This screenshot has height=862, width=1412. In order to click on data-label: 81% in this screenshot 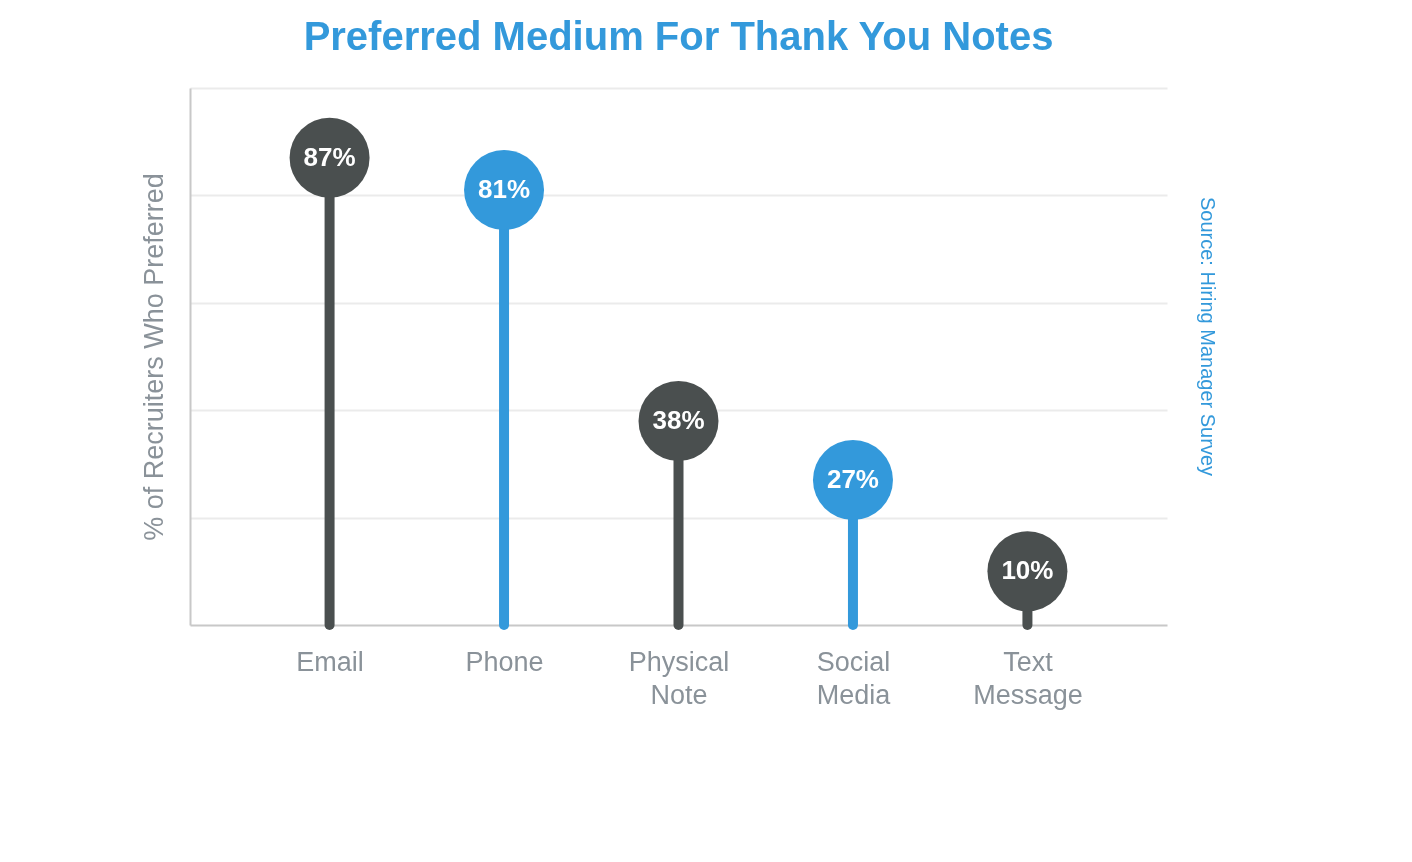, I will do `click(504, 189)`.